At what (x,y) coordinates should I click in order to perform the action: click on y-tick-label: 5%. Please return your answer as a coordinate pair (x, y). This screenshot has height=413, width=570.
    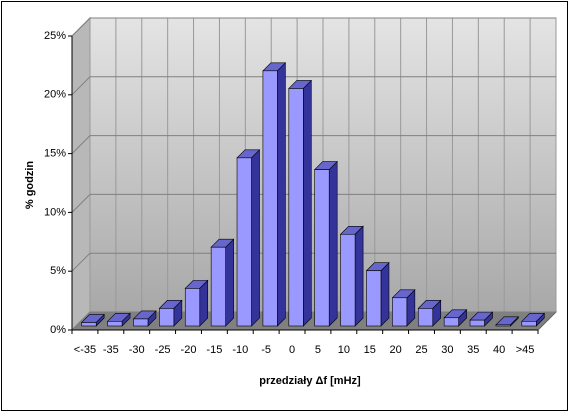
    Looking at the image, I should click on (58, 271).